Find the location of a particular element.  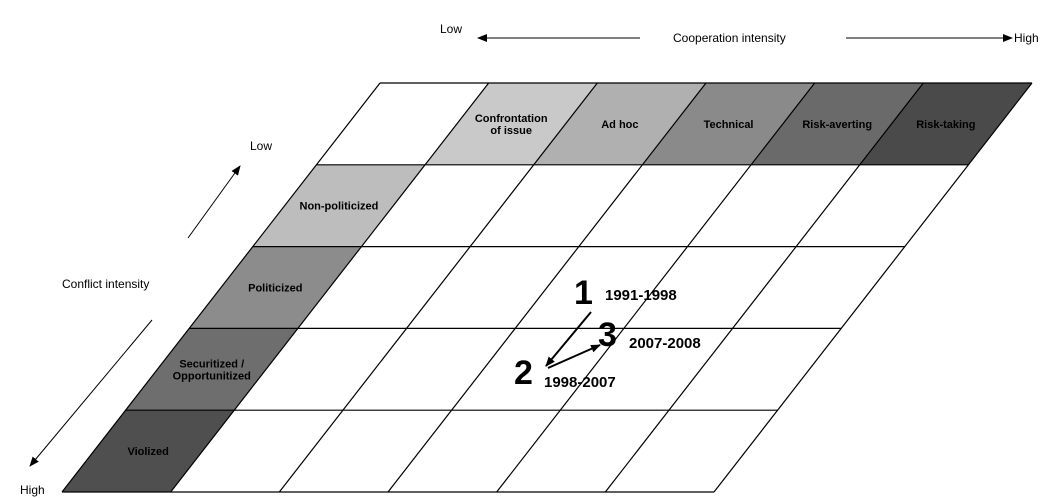

conflict-axis-down-arrow is located at coordinates (91, 393).